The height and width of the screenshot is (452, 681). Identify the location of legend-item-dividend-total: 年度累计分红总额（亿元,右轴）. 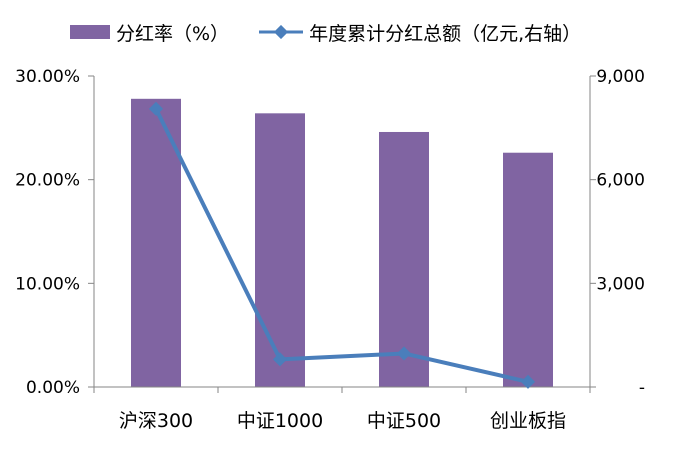
(420, 32).